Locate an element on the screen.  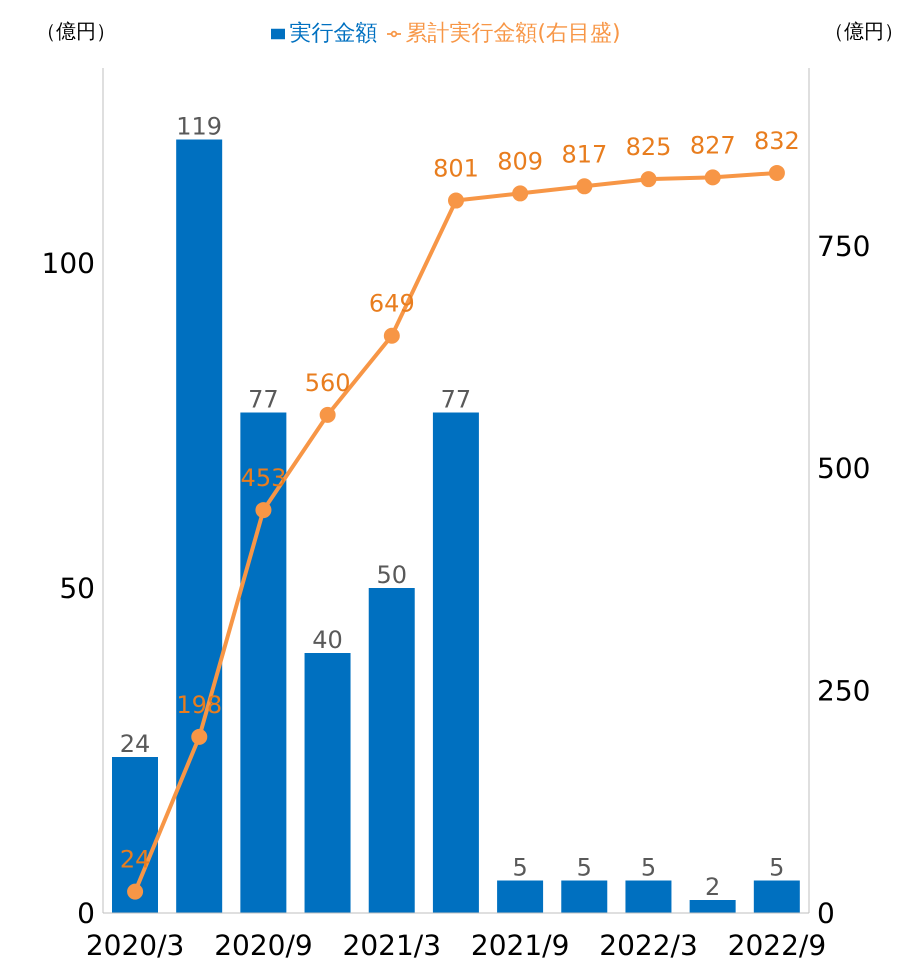
y-tick-label: 0 is located at coordinates (86, 913).